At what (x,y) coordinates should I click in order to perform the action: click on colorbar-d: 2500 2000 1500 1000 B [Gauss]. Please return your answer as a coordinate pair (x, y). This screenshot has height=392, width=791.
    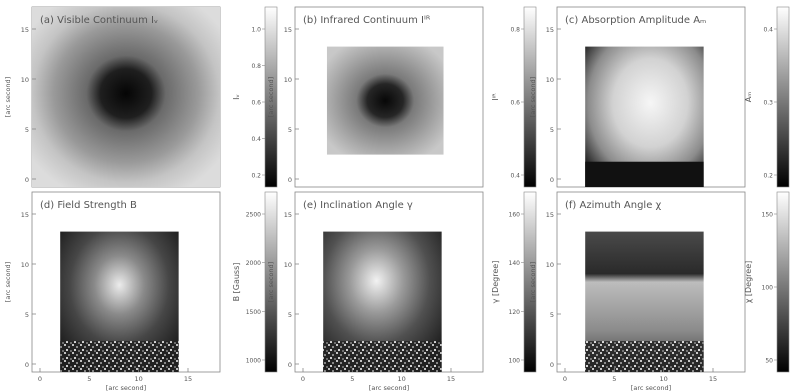
    Looking at the image, I should click on (255, 282).